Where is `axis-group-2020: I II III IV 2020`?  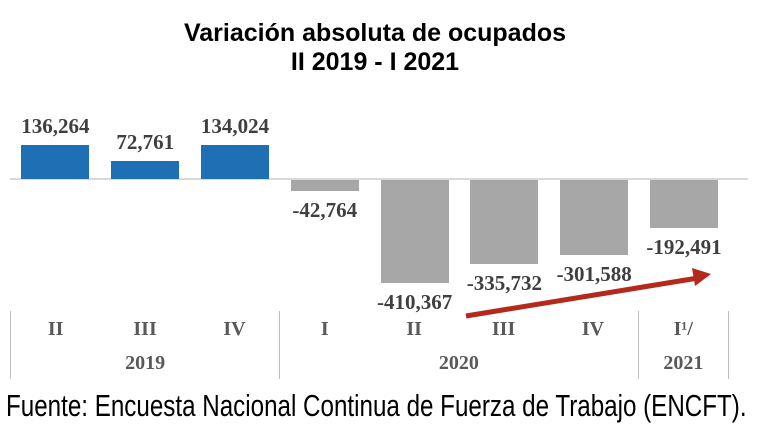 axis-group-2020: I II III IV 2020 is located at coordinates (458, 345).